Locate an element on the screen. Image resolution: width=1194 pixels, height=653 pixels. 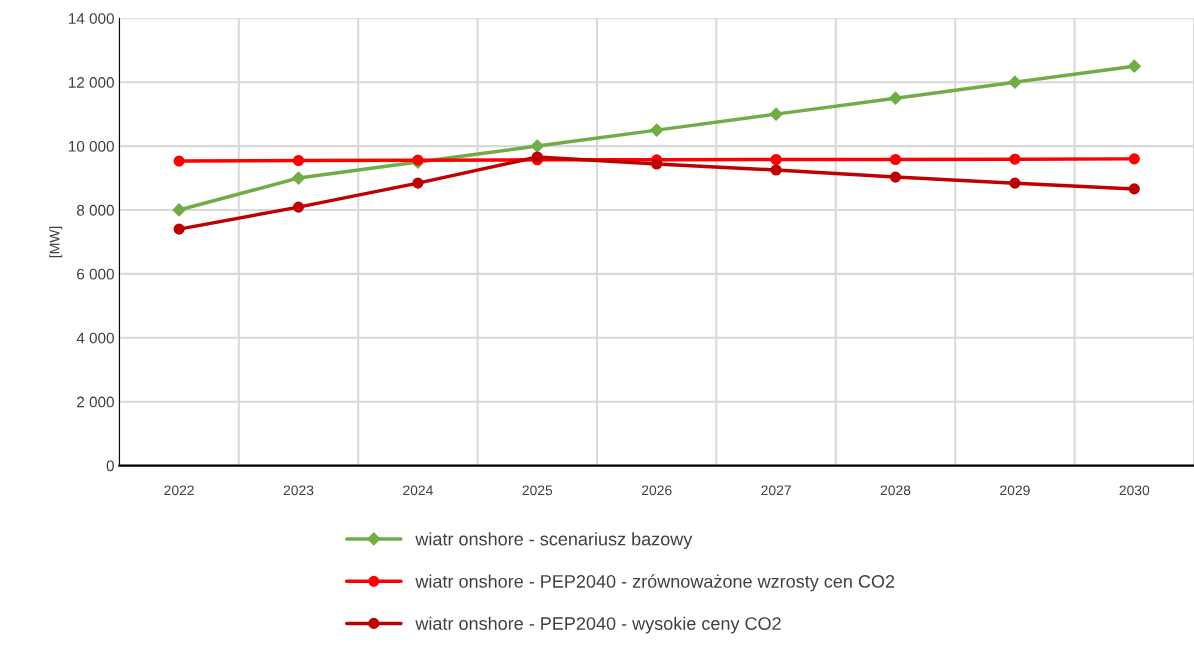
x-tick-label: 2025 is located at coordinates (537, 490).